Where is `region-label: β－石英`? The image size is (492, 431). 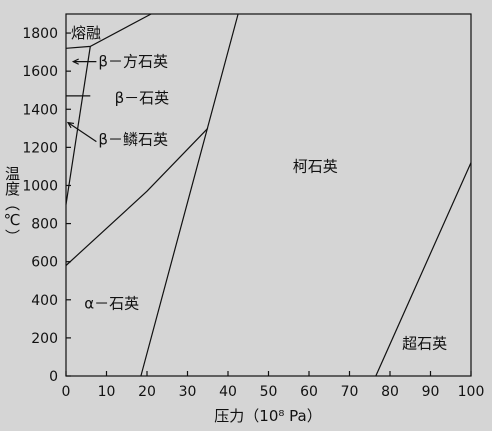
region-label: β－石英 is located at coordinates (142, 98).